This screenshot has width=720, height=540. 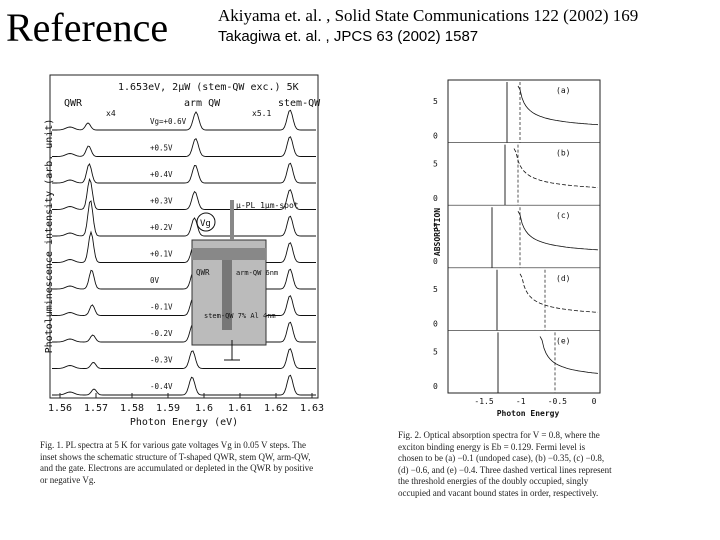 What do you see at coordinates (483, 401) in the screenshot?
I see `x-tick-label: -1.5` at bounding box center [483, 401].